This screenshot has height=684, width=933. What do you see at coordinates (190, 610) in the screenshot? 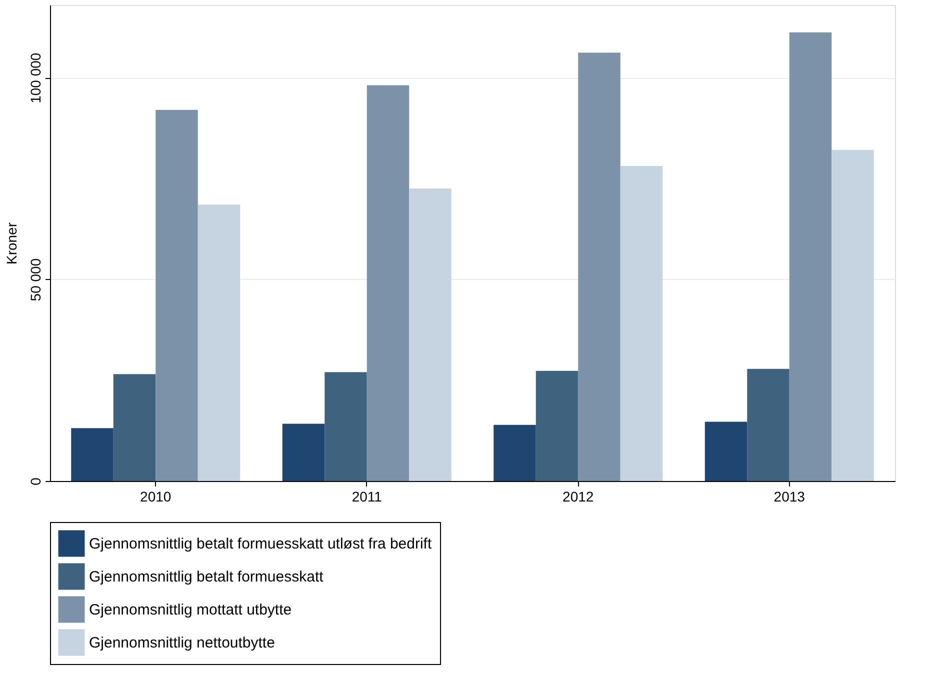
I see `legend-label: Gjennomsnittlig mottatt utbytte` at bounding box center [190, 610].